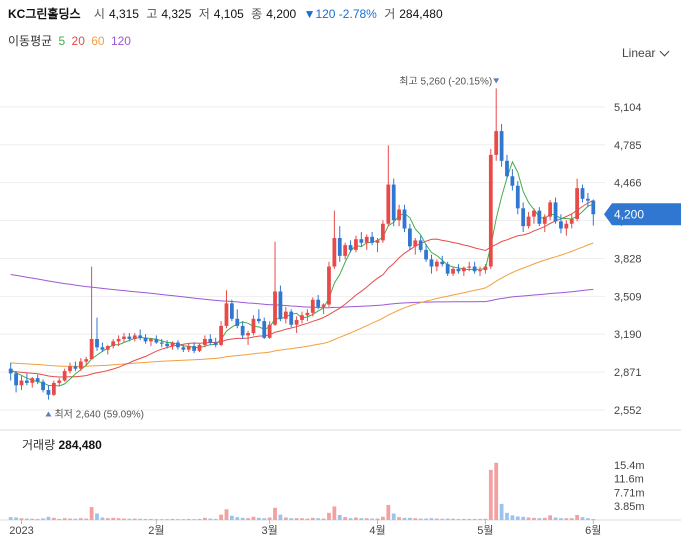 The width and height of the screenshot is (681, 535). Describe the element at coordinates (639, 53) in the screenshot. I see `scale-selector-label: Linear` at that location.